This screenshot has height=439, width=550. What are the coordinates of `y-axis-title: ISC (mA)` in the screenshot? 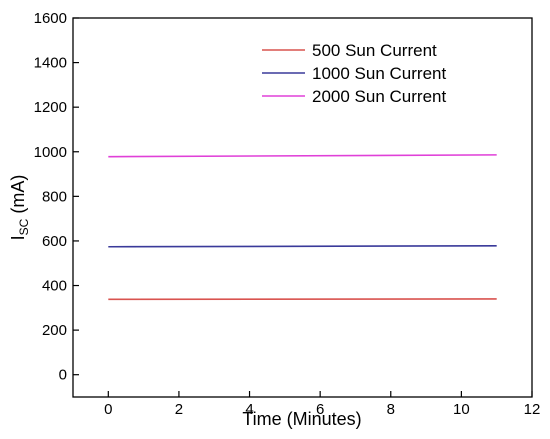 It's located at (19, 208).